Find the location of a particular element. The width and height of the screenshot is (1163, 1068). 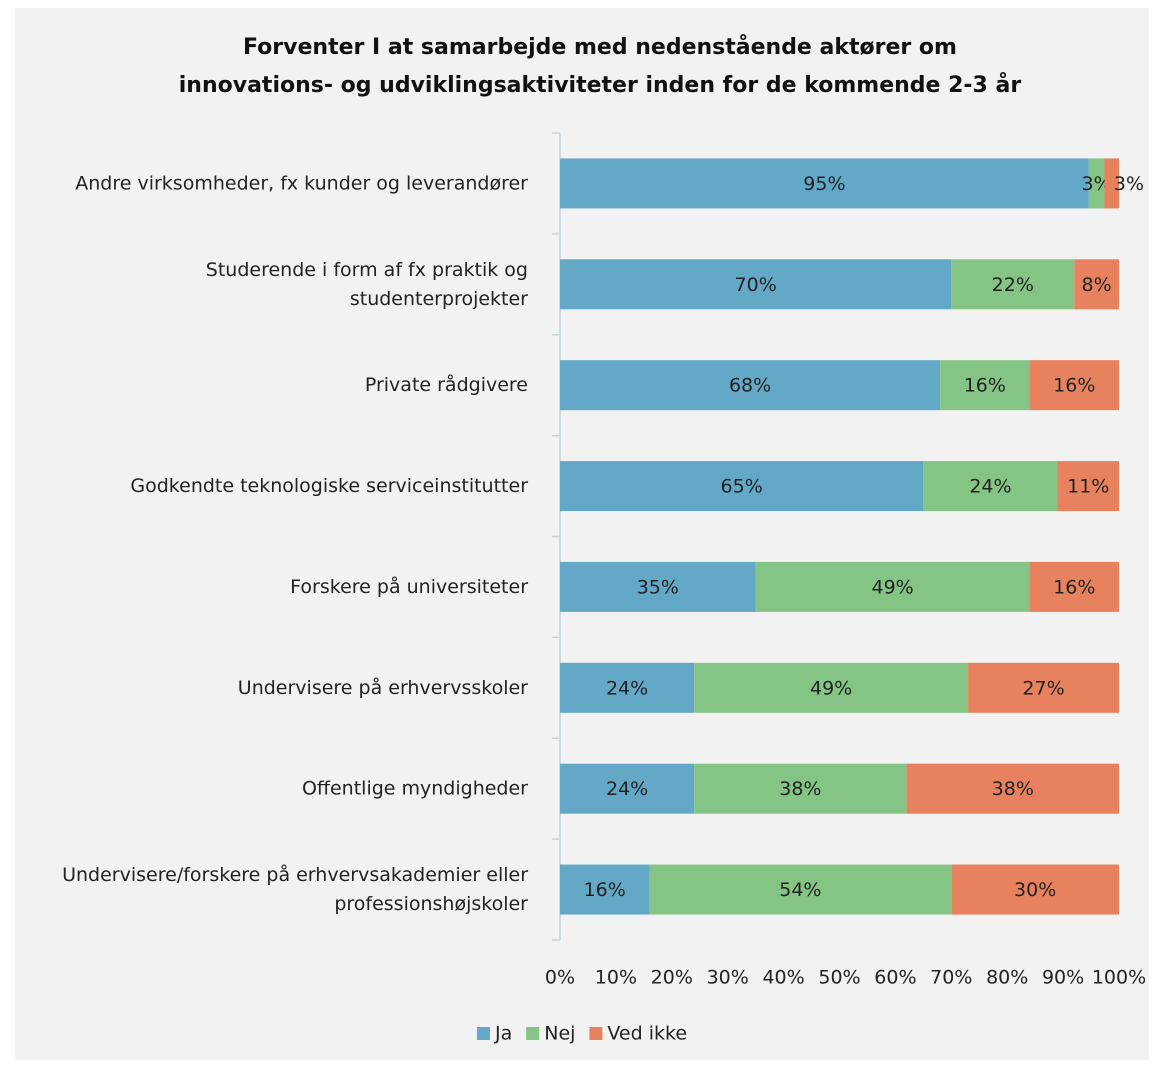

data-label: 65% is located at coordinates (742, 487).